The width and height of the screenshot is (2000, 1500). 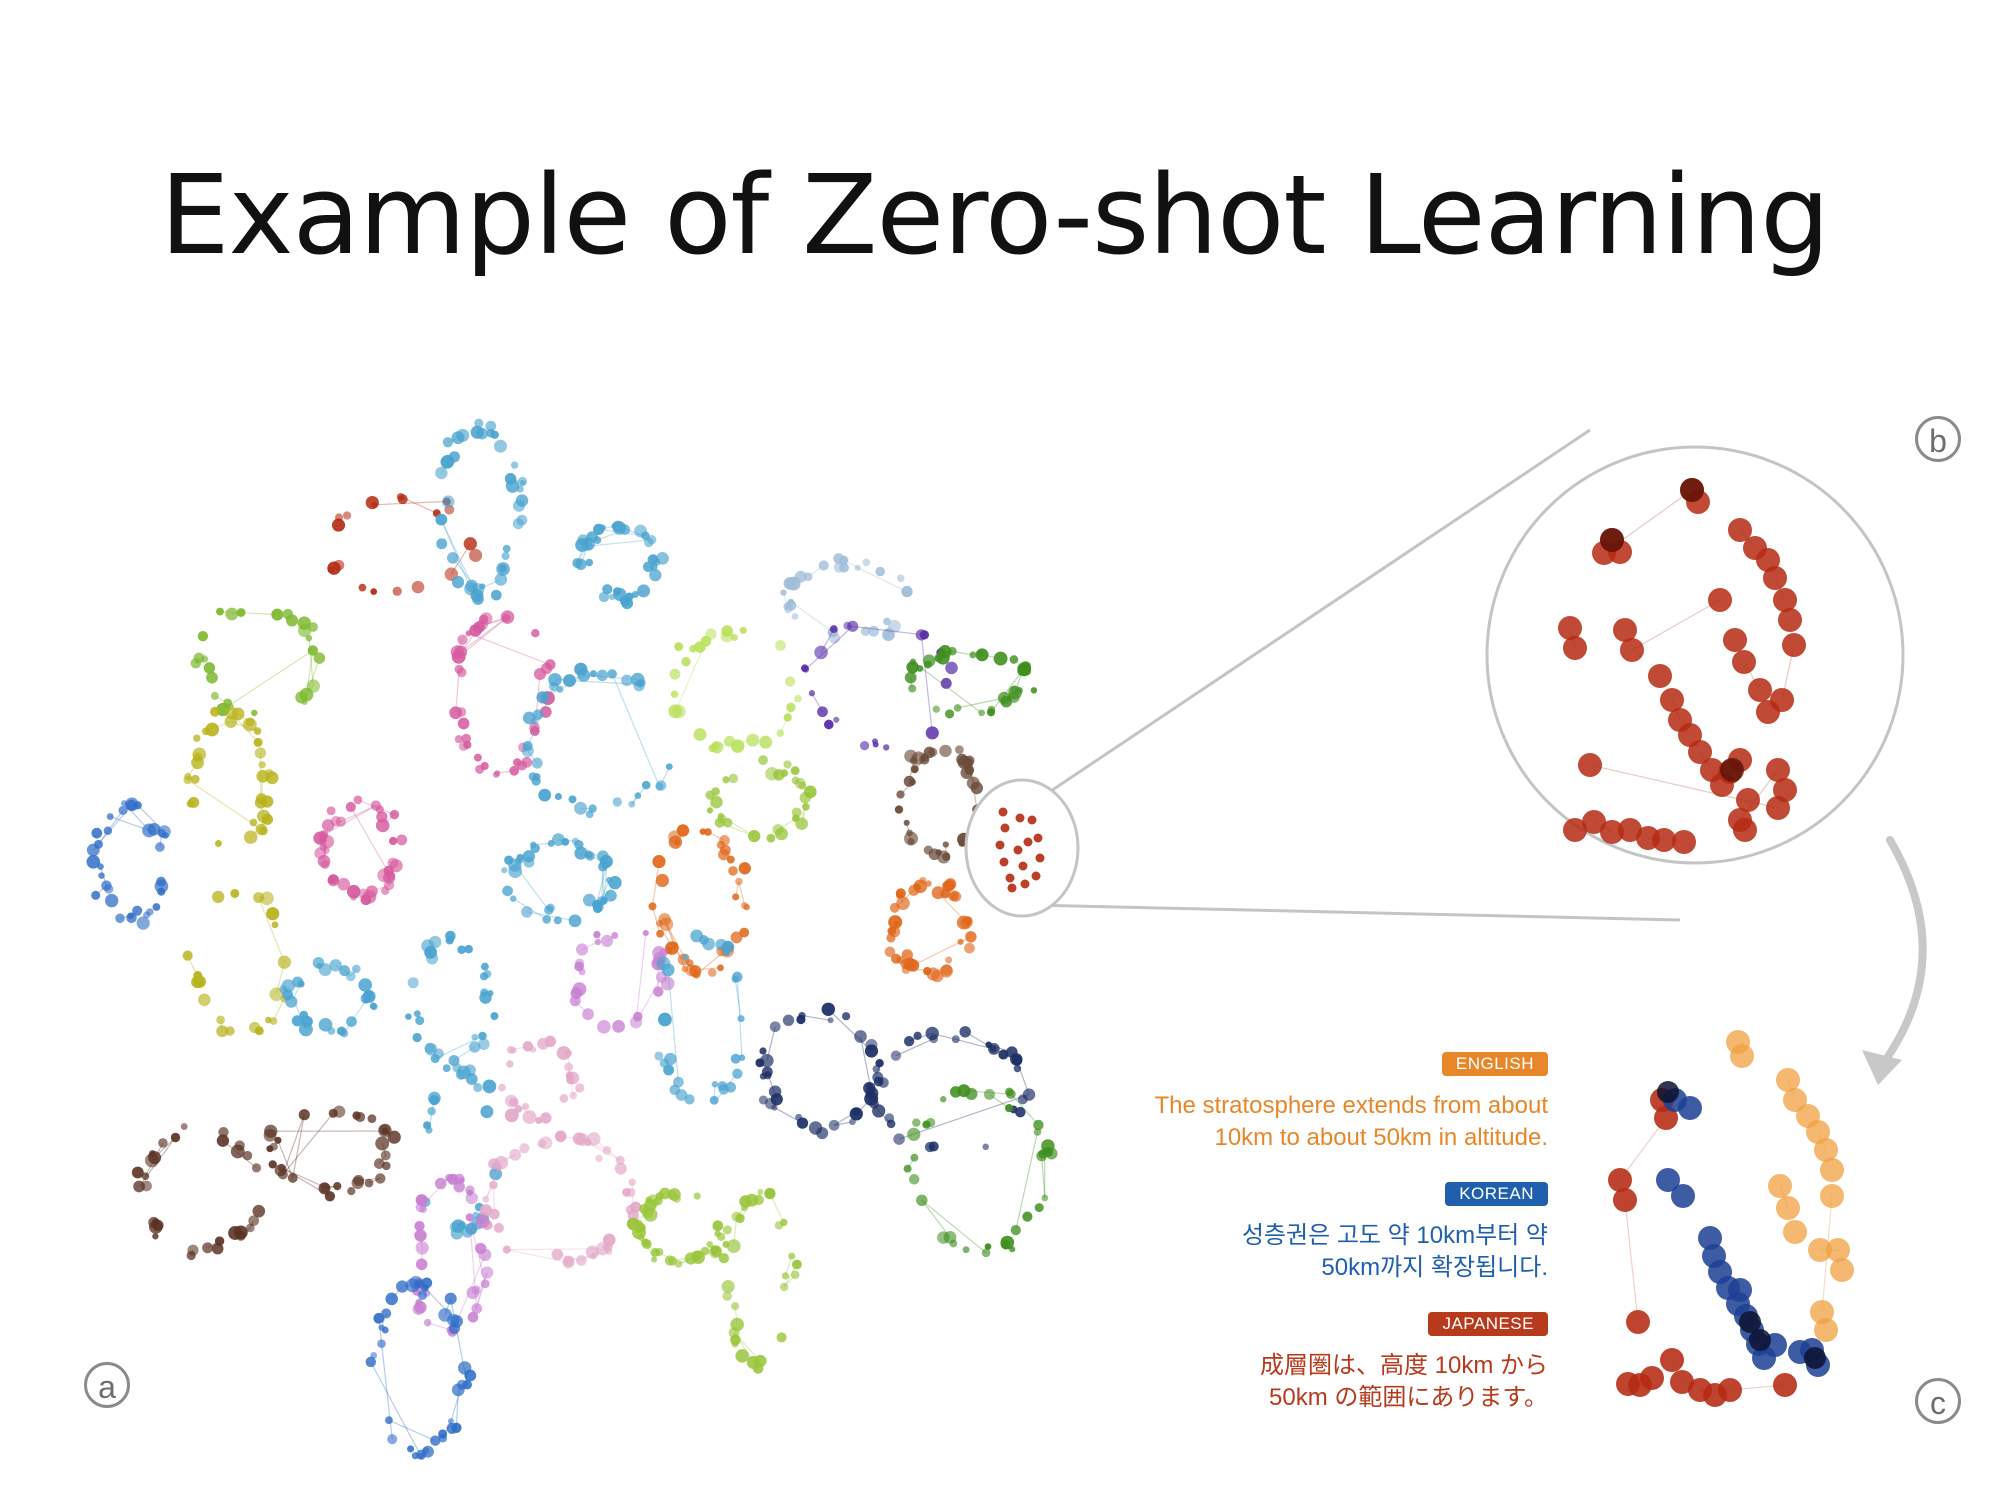 I want to click on curved-arrow-icon, so click(x=1901, y=954).